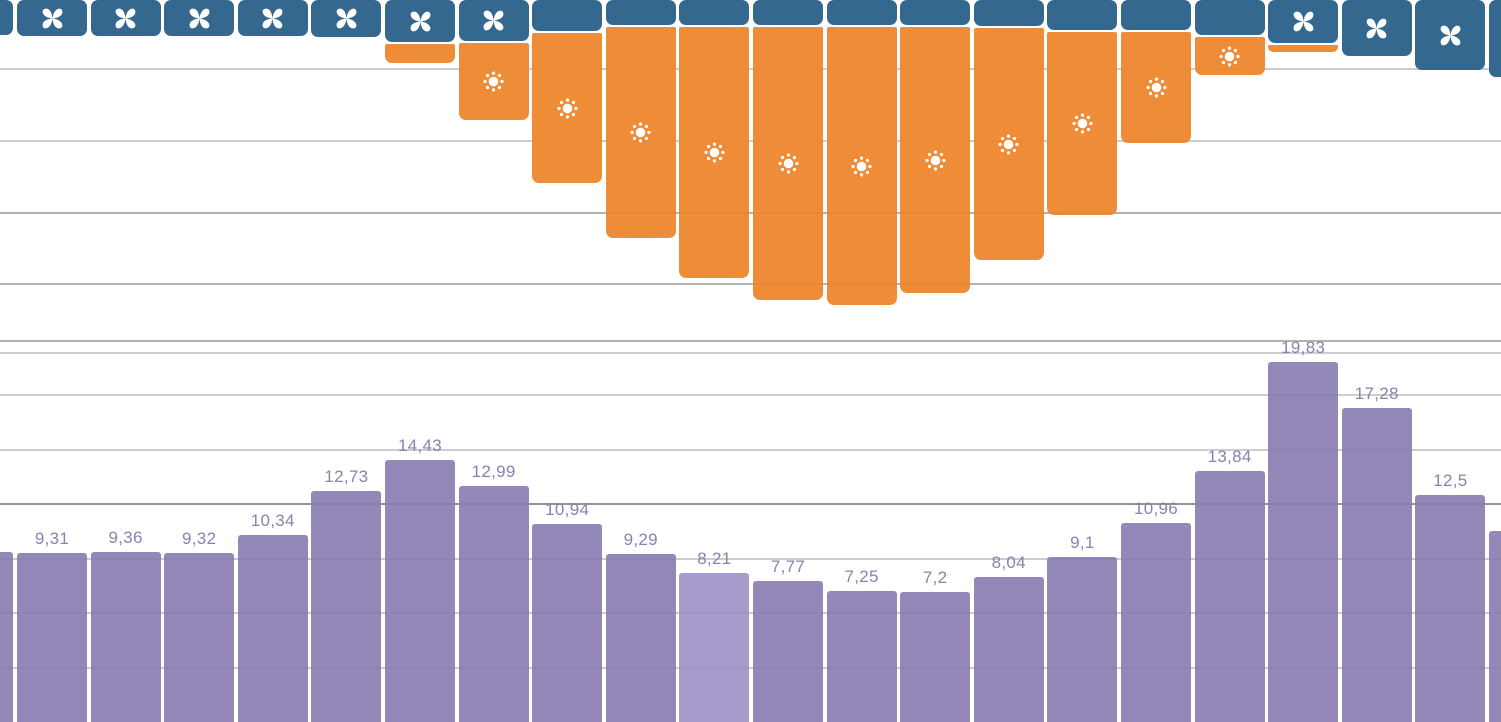 The height and width of the screenshot is (722, 1501). What do you see at coordinates (493, 472) in the screenshot?
I see `price-label: 12,99` at bounding box center [493, 472].